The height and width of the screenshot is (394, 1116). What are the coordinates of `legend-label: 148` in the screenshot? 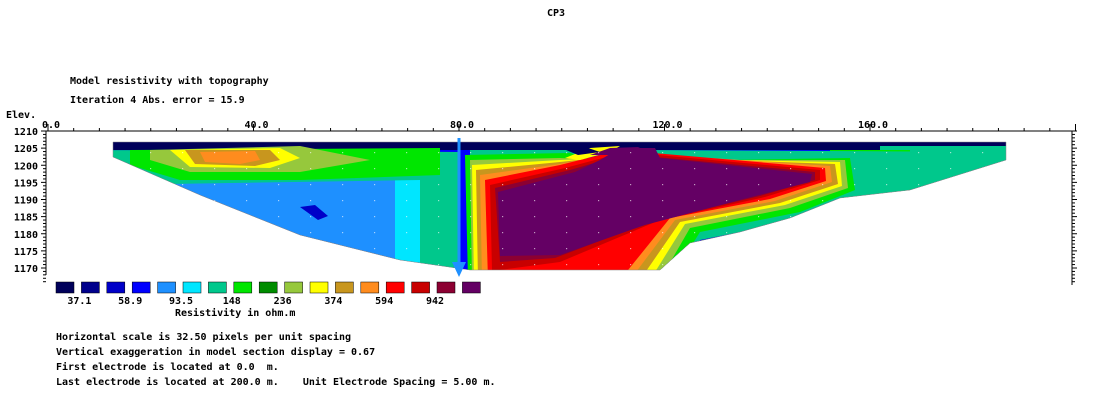 It's located at (232, 301).